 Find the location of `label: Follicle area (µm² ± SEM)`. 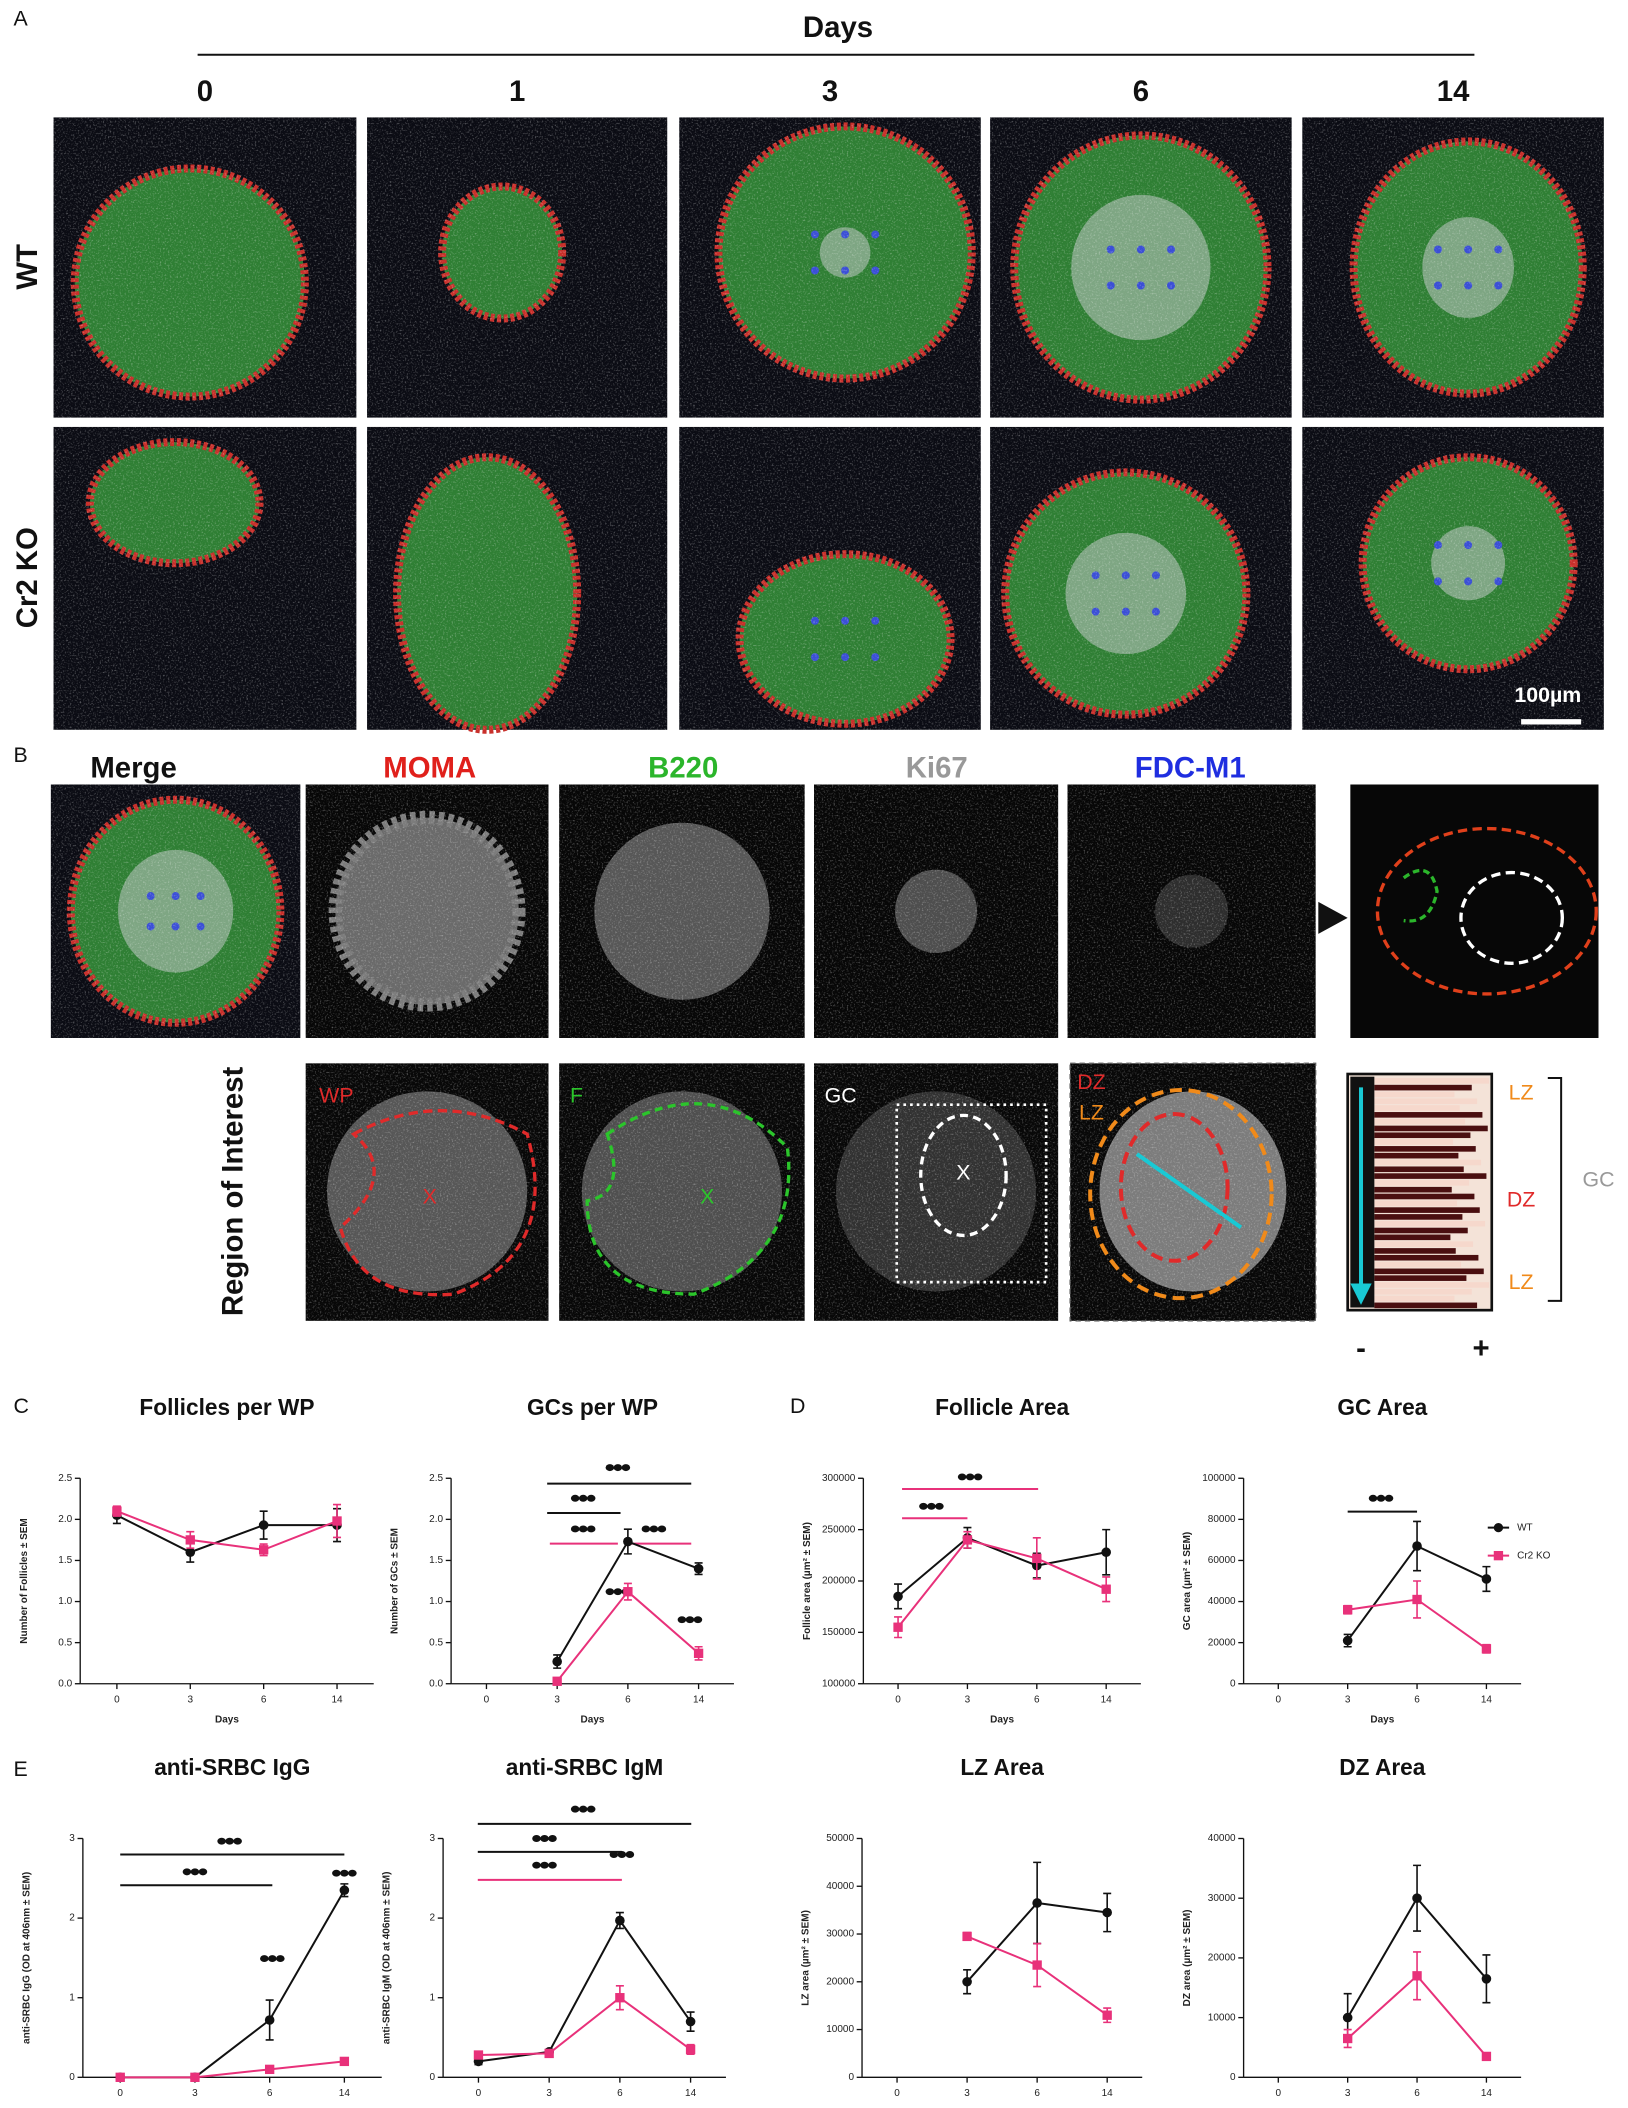

label: Follicle area (µm² ± SEM) is located at coordinates (807, 1581).